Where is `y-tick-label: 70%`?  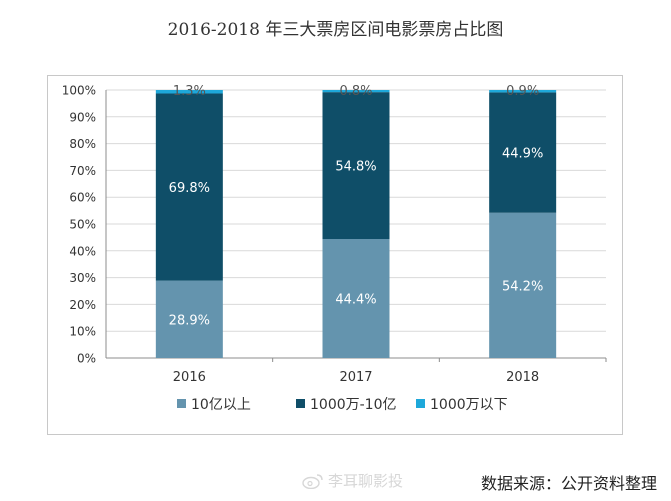
y-tick-label: 70% is located at coordinates (82, 171).